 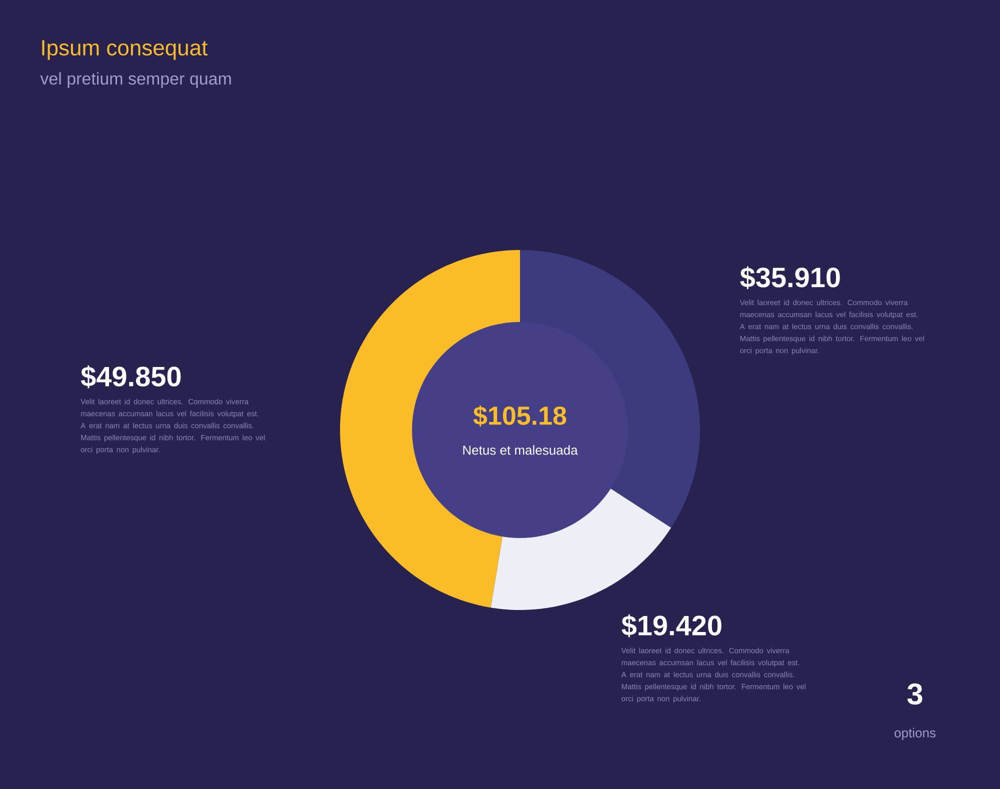 What do you see at coordinates (672, 626) in the screenshot?
I see `data-label: $19.420` at bounding box center [672, 626].